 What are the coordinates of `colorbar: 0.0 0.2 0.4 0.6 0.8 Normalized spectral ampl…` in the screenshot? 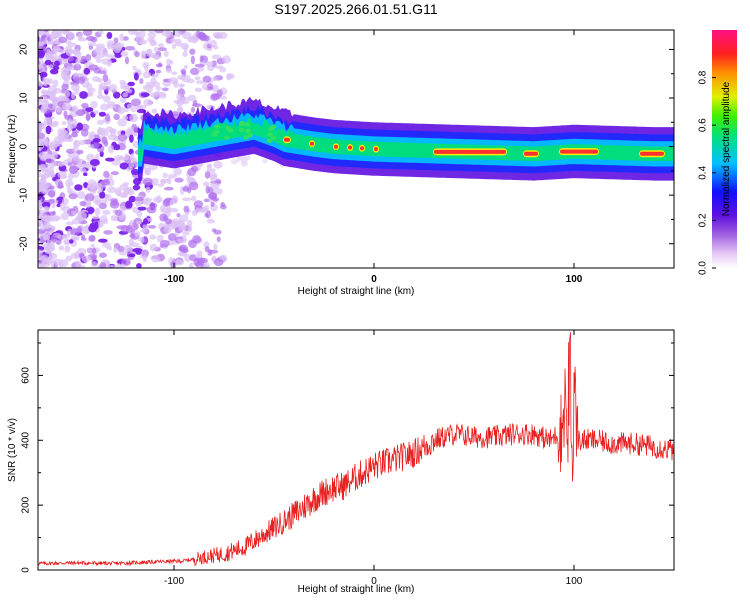 It's located at (717, 152).